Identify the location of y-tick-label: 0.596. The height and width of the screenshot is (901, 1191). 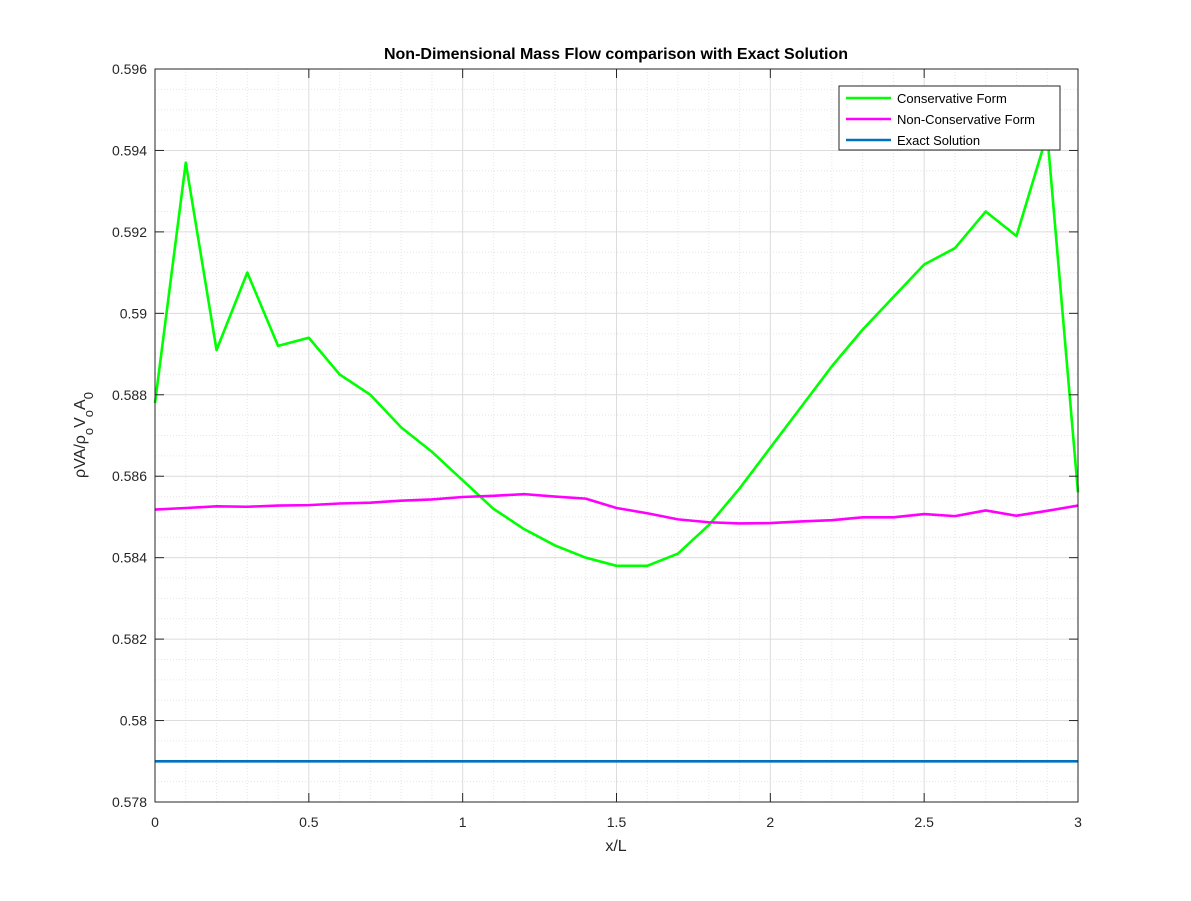
(129, 69).